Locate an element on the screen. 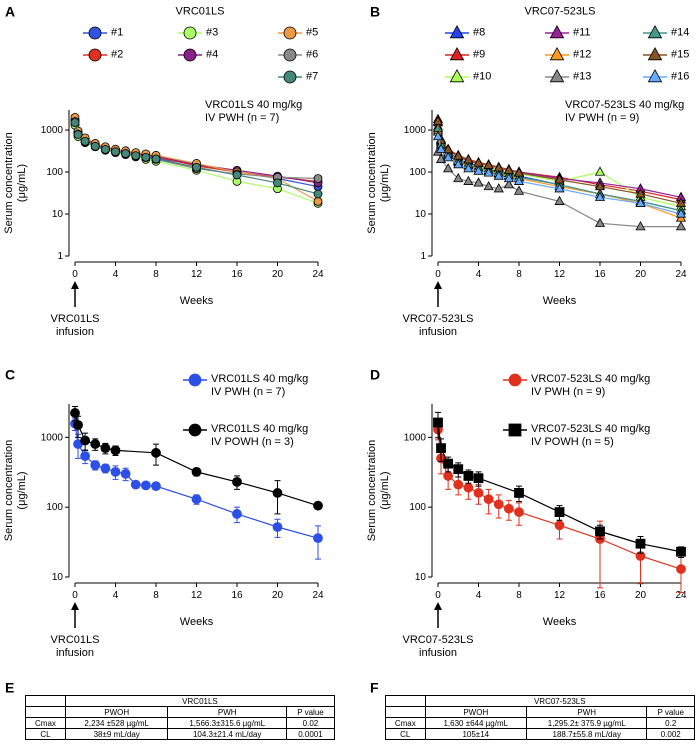 The height and width of the screenshot is (749, 700). legend-label: #9 is located at coordinates (479, 54).